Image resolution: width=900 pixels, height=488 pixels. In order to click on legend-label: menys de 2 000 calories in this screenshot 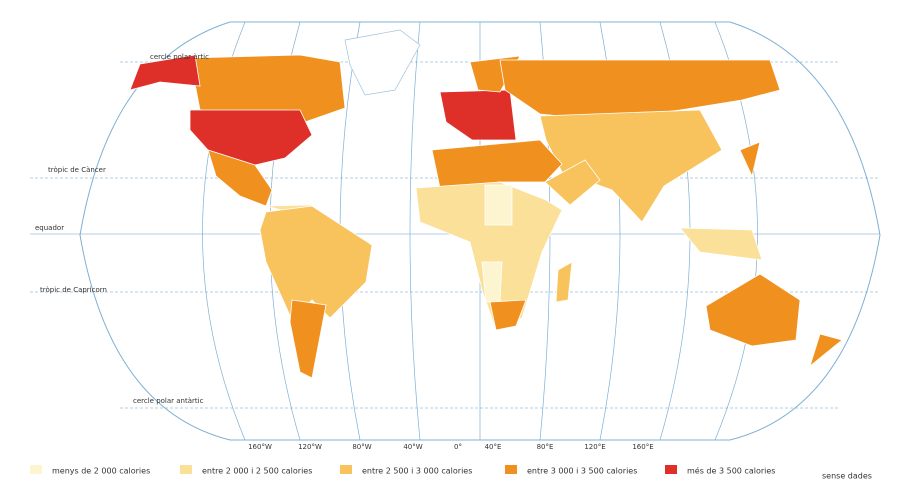, I will do `click(101, 471)`.